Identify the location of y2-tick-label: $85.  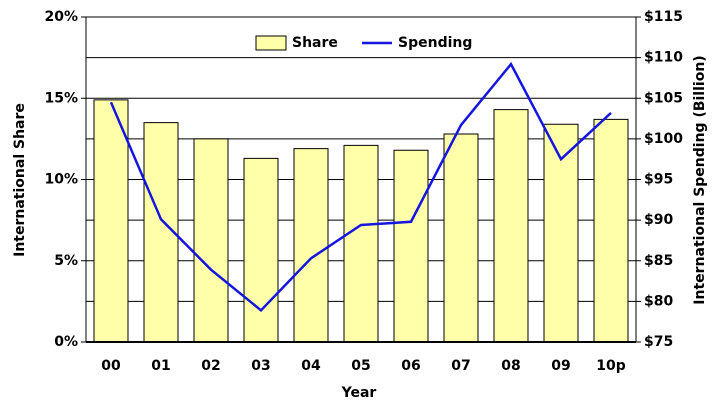
(658, 261).